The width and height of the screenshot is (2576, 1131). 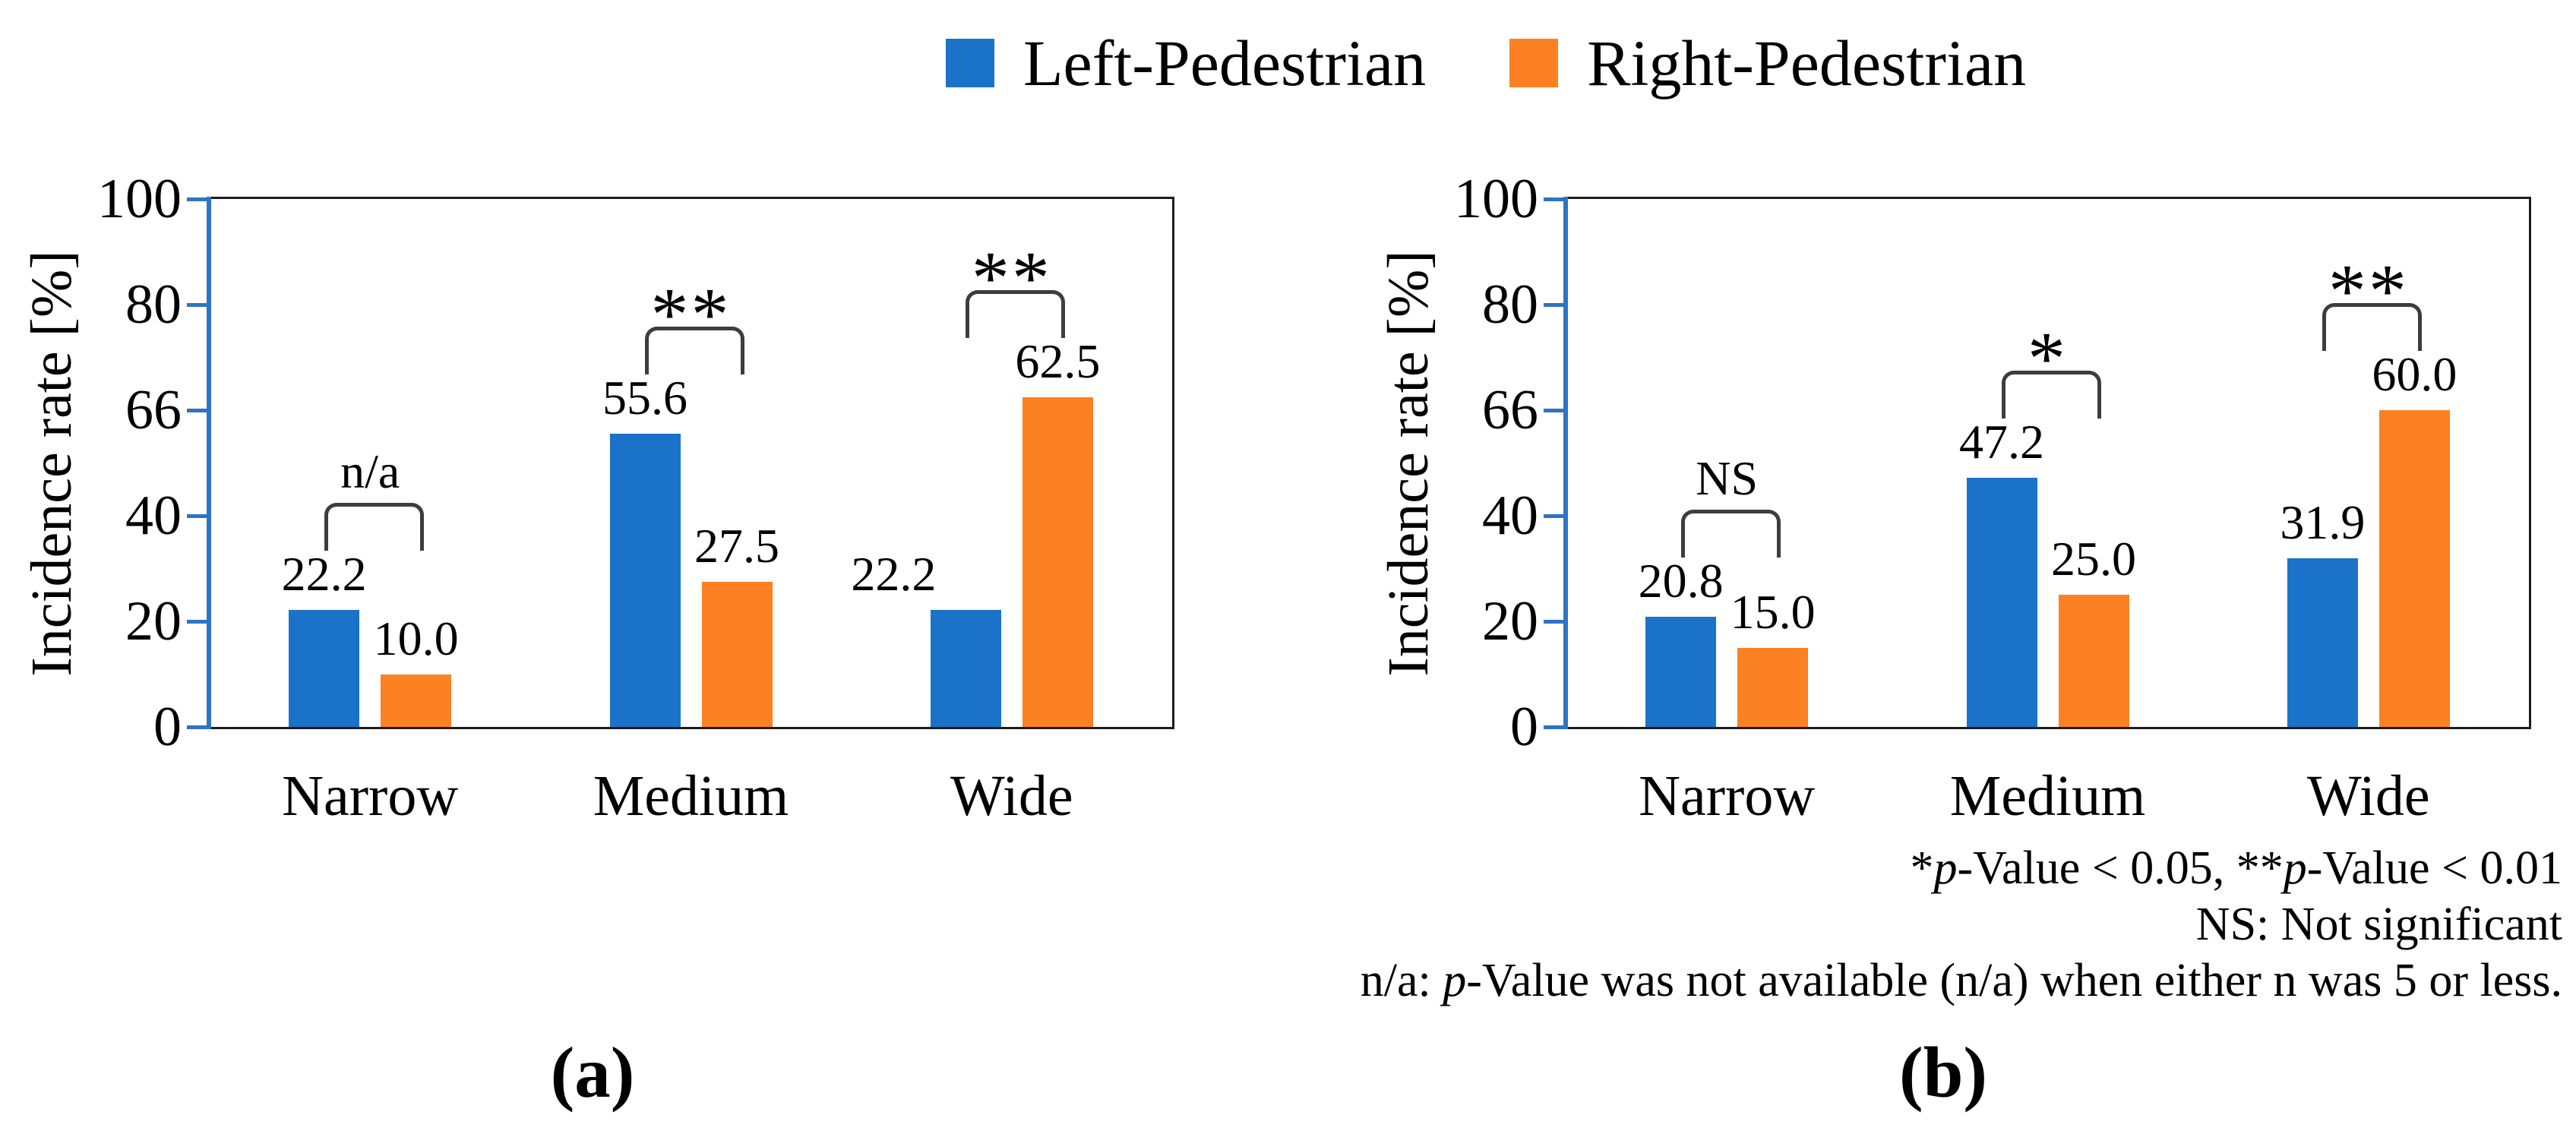 What do you see at coordinates (894, 573) in the screenshot?
I see `bar-value-label-left-pedestrian-wide-a: 22.2` at bounding box center [894, 573].